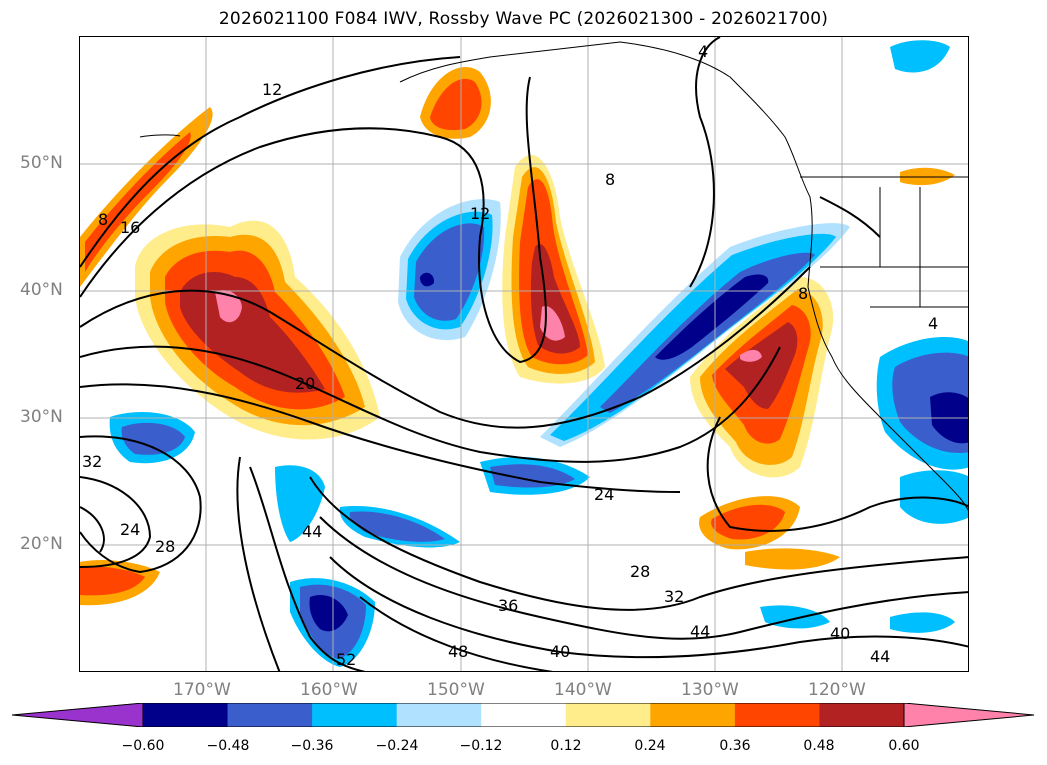 This screenshot has height=765, width=1047. I want to click on lat-label-30n: 30°N, so click(41, 417).